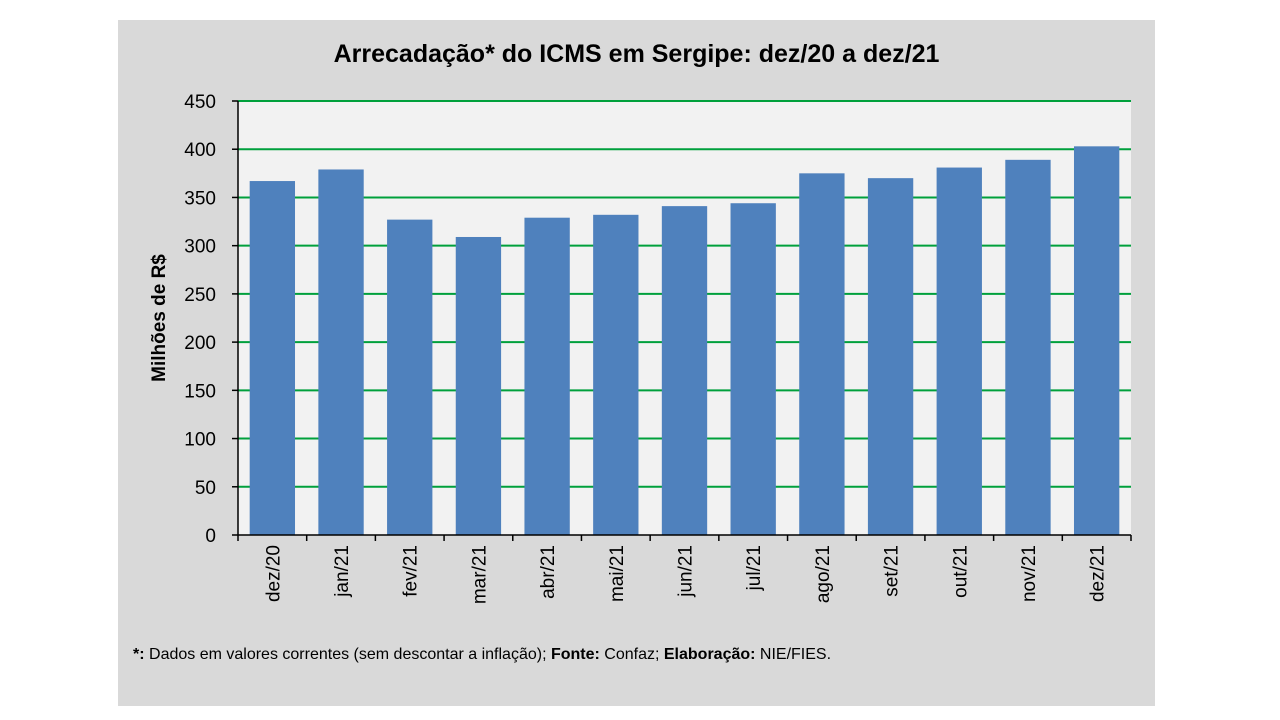 This screenshot has width=1280, height=720. Describe the element at coordinates (200, 150) in the screenshot. I see `y-tick-label-400: 400` at that location.